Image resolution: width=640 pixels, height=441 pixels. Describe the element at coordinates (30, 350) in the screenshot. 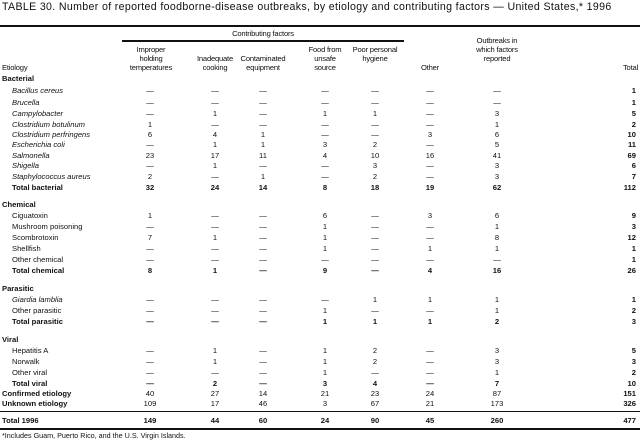

I see `row-label: Hepatitis A` at that location.